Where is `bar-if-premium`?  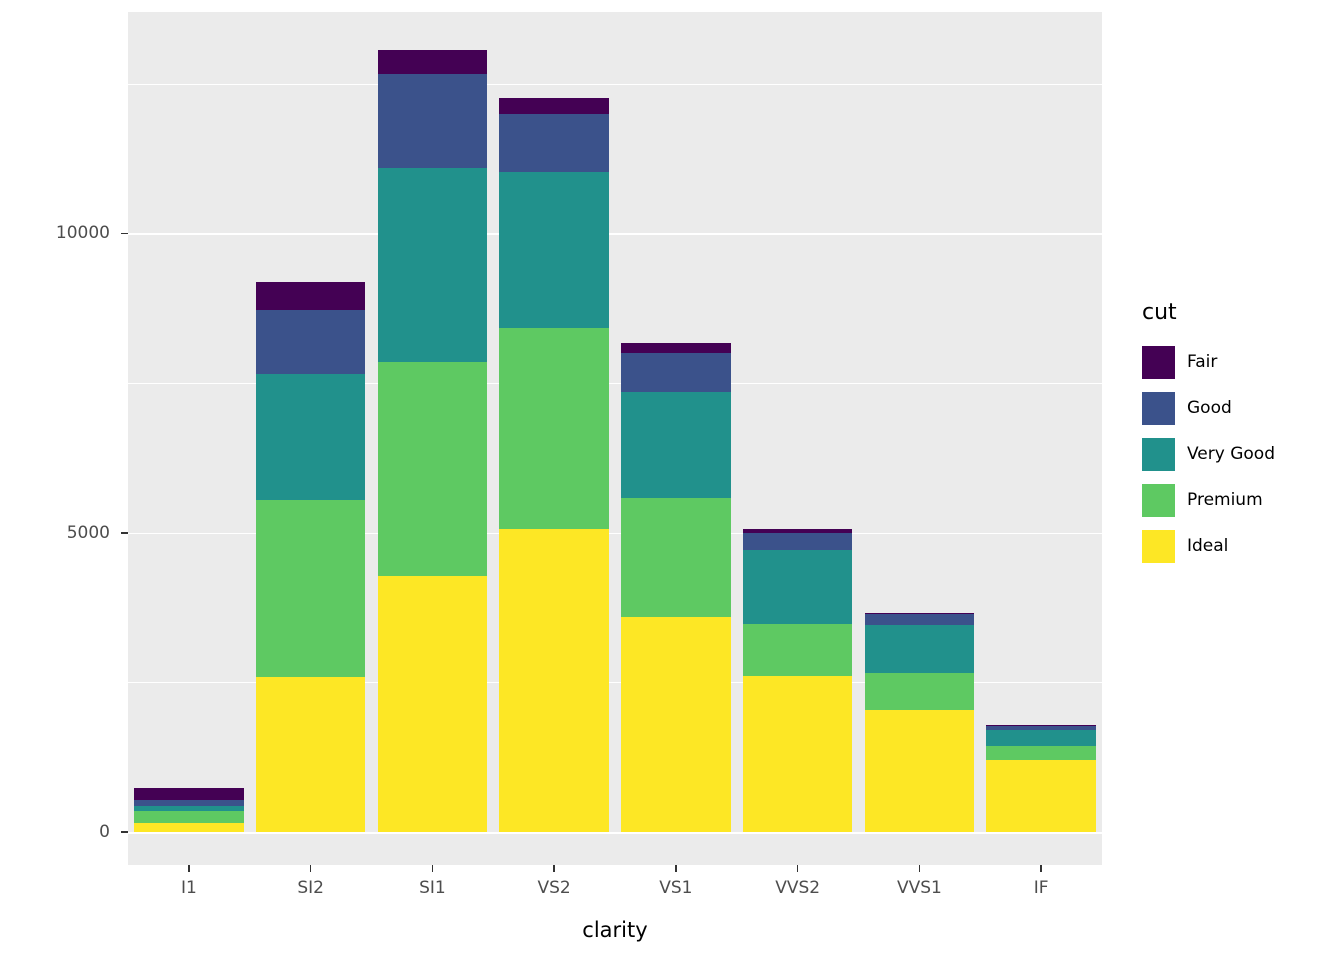 bar-if-premium is located at coordinates (1041, 752).